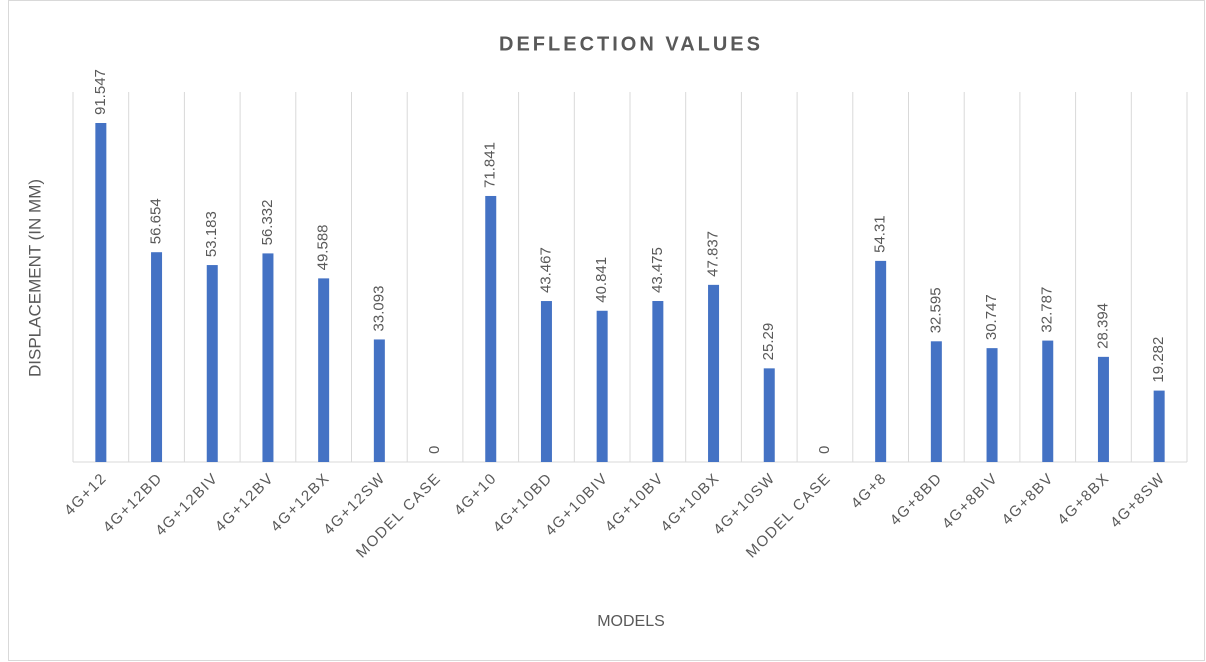 This screenshot has width=1206, height=662. What do you see at coordinates (935, 310) in the screenshot?
I see `data-label: 32.595` at bounding box center [935, 310].